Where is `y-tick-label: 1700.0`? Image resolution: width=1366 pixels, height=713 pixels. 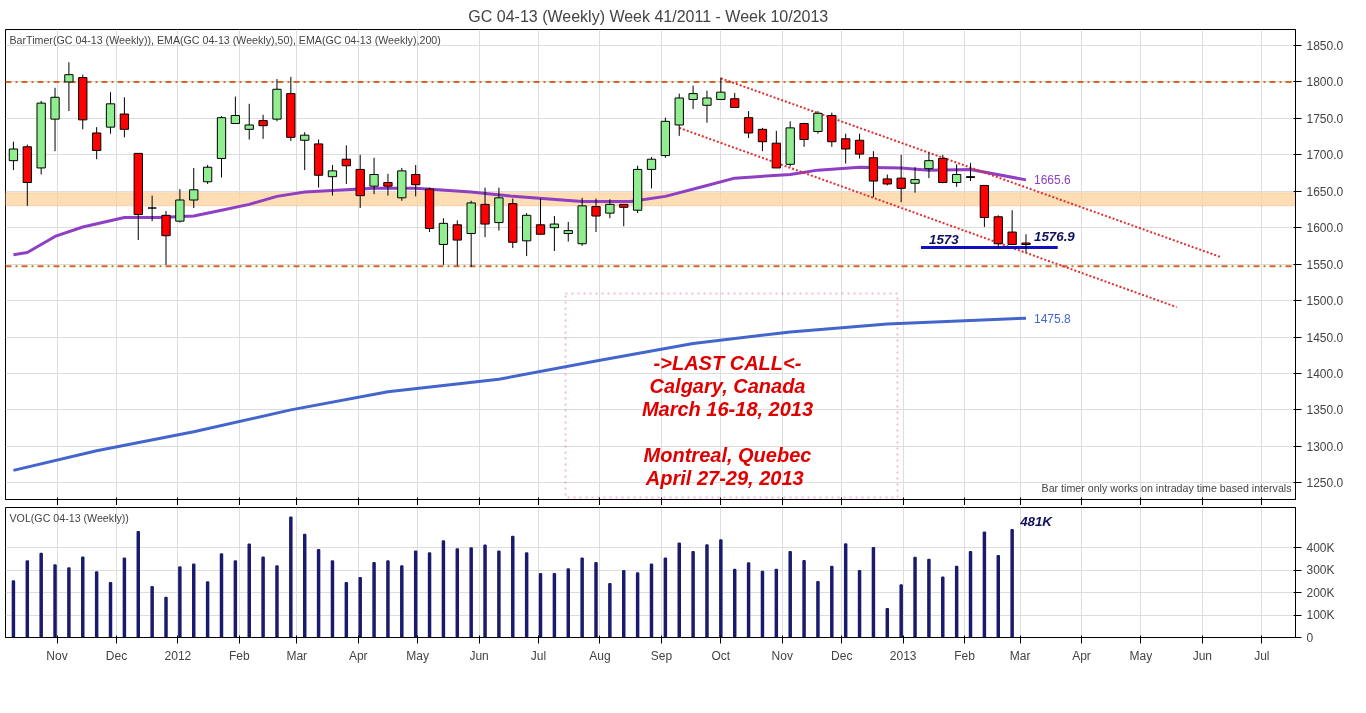 y-tick-label: 1700.0 is located at coordinates (1325, 155).